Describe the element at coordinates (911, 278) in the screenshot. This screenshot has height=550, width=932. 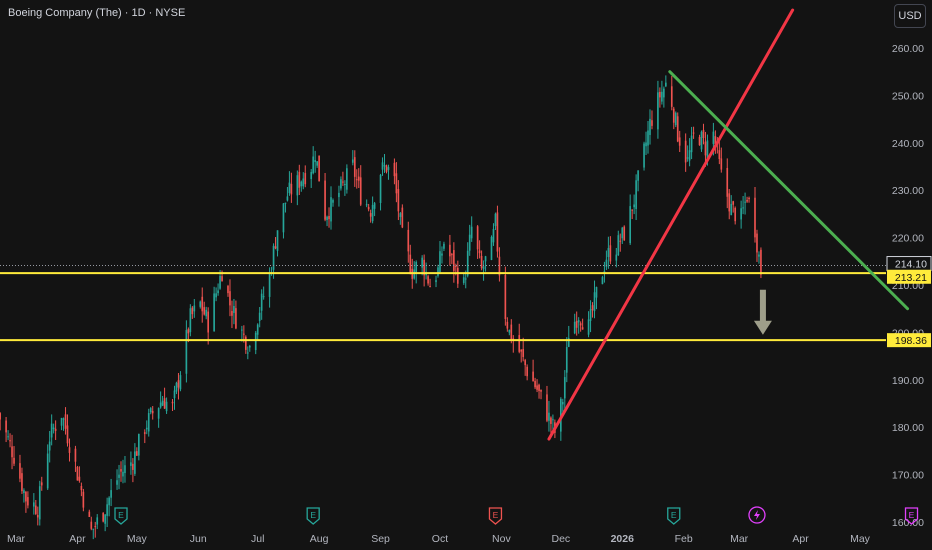
I see `price-label-text: 213.21` at that location.